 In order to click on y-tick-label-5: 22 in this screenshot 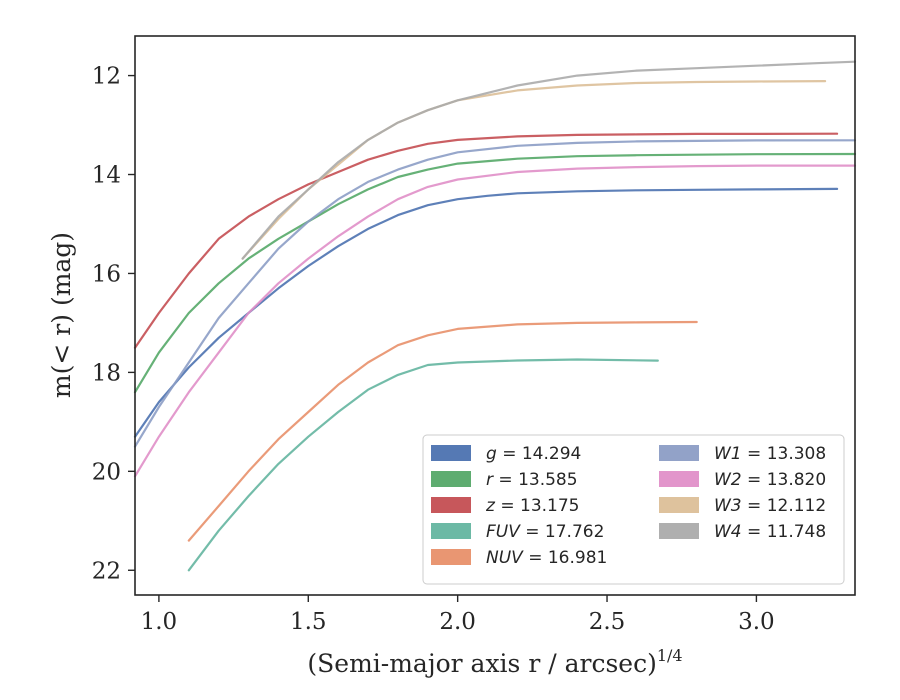, I will do `click(106, 571)`.